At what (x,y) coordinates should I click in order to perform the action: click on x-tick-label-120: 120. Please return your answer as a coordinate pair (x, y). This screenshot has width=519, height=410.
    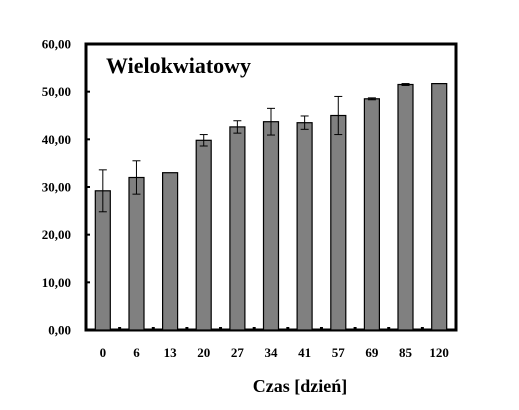
    Looking at the image, I should click on (439, 352).